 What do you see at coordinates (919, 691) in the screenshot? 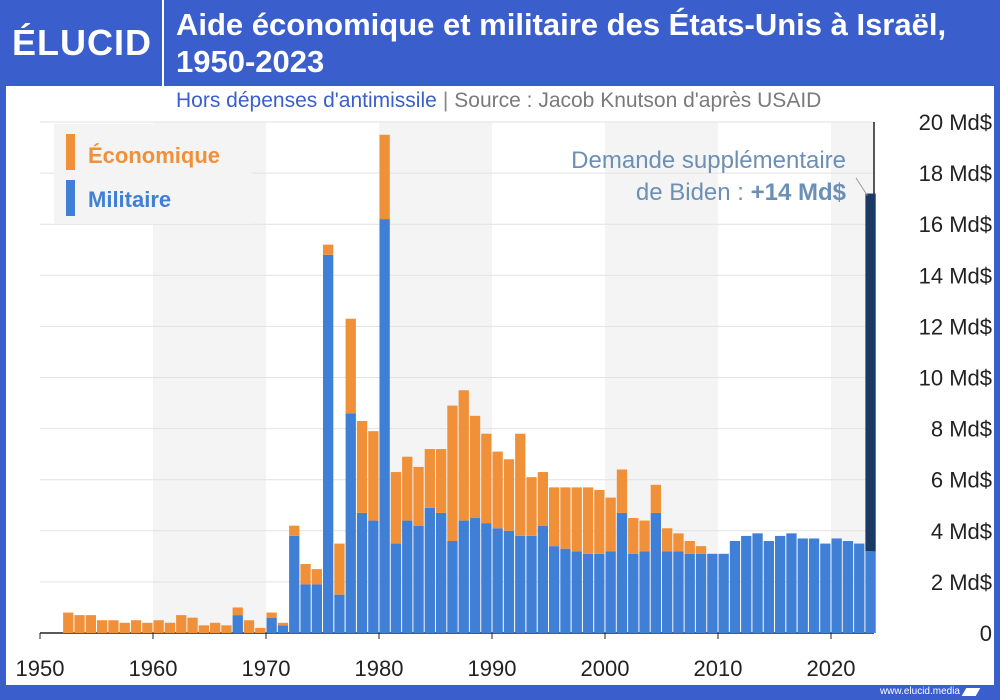
I see `footer-url: www.elucid.media` at bounding box center [919, 691].